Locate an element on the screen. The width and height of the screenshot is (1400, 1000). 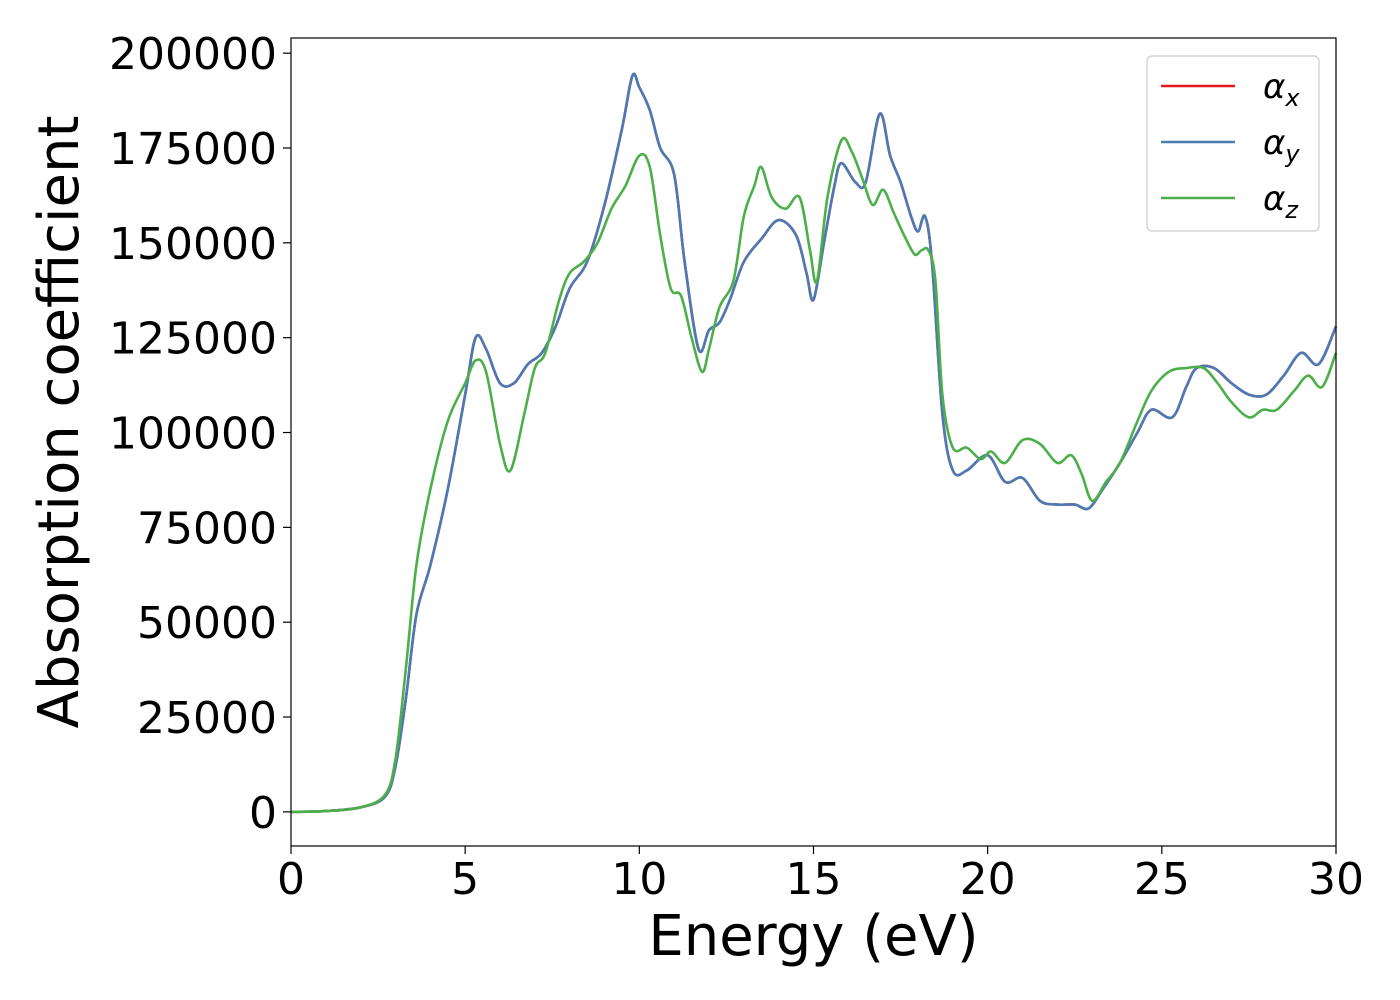
y-tick-label: 125000 is located at coordinates (193, 339).